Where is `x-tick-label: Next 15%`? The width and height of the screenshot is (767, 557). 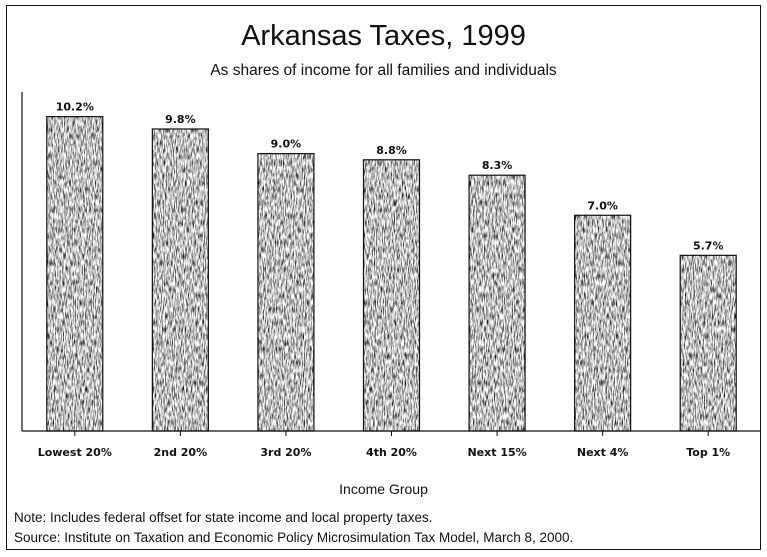
x-tick-label: Next 15% is located at coordinates (496, 452).